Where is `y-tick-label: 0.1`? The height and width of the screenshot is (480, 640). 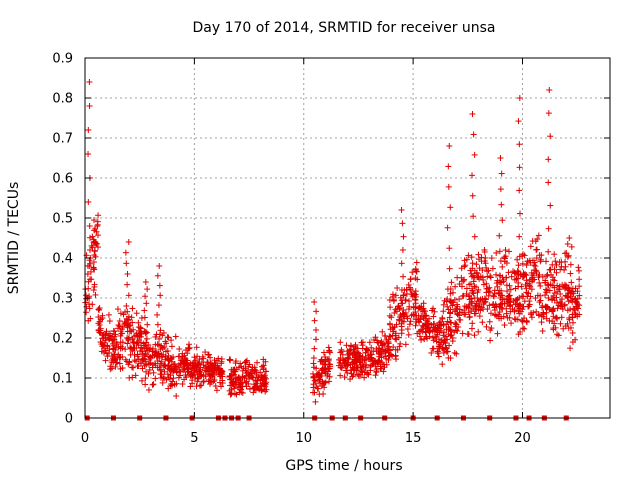 y-tick-label: 0.1 is located at coordinates (62, 379).